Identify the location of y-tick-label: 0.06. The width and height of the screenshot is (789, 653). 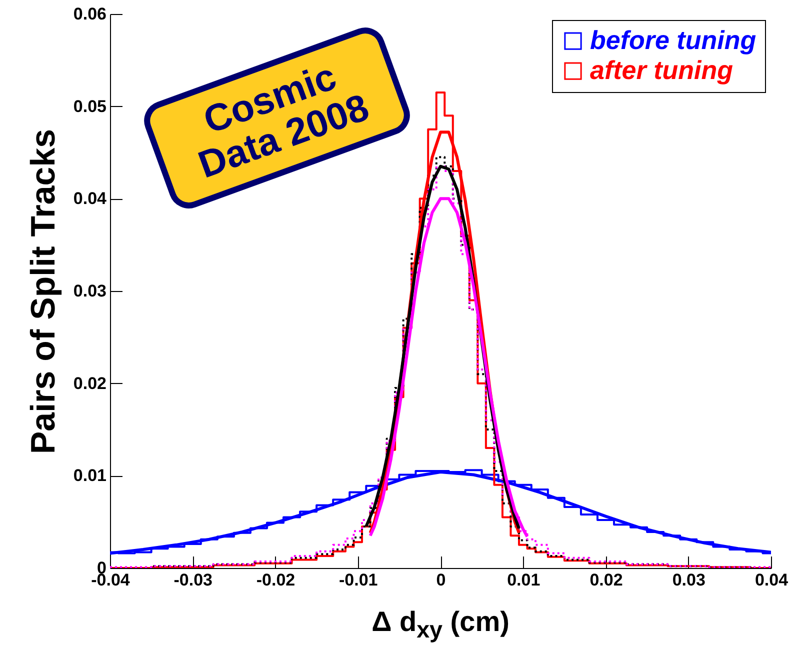
(89, 14).